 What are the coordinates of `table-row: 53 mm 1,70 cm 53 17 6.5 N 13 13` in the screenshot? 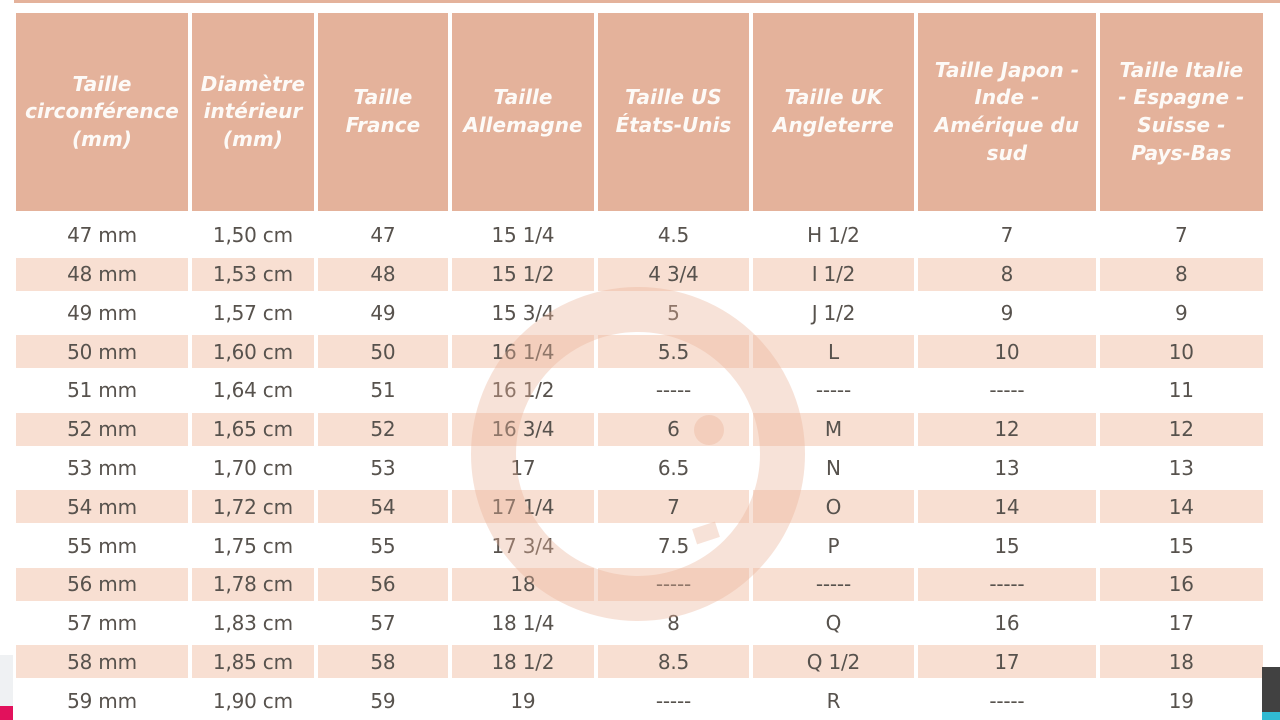 It's located at (639, 468).